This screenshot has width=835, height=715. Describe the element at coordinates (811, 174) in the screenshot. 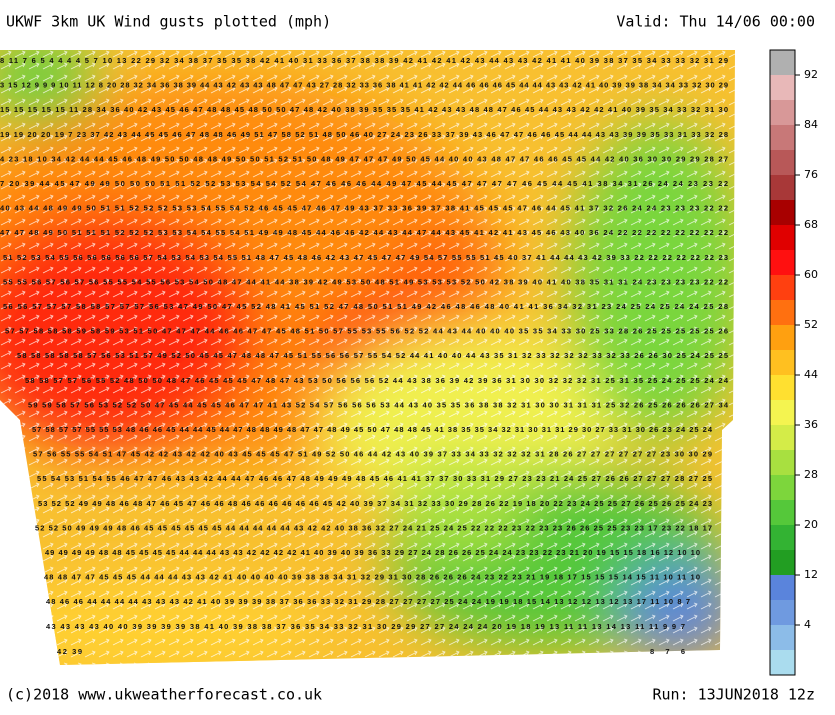

I see `colorbar-label: 76` at that location.